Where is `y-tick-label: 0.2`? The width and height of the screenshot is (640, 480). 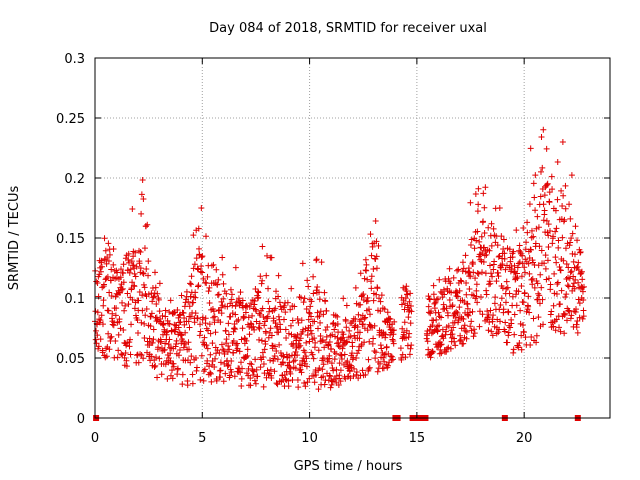 y-tick-label: 0.2 is located at coordinates (74, 179).